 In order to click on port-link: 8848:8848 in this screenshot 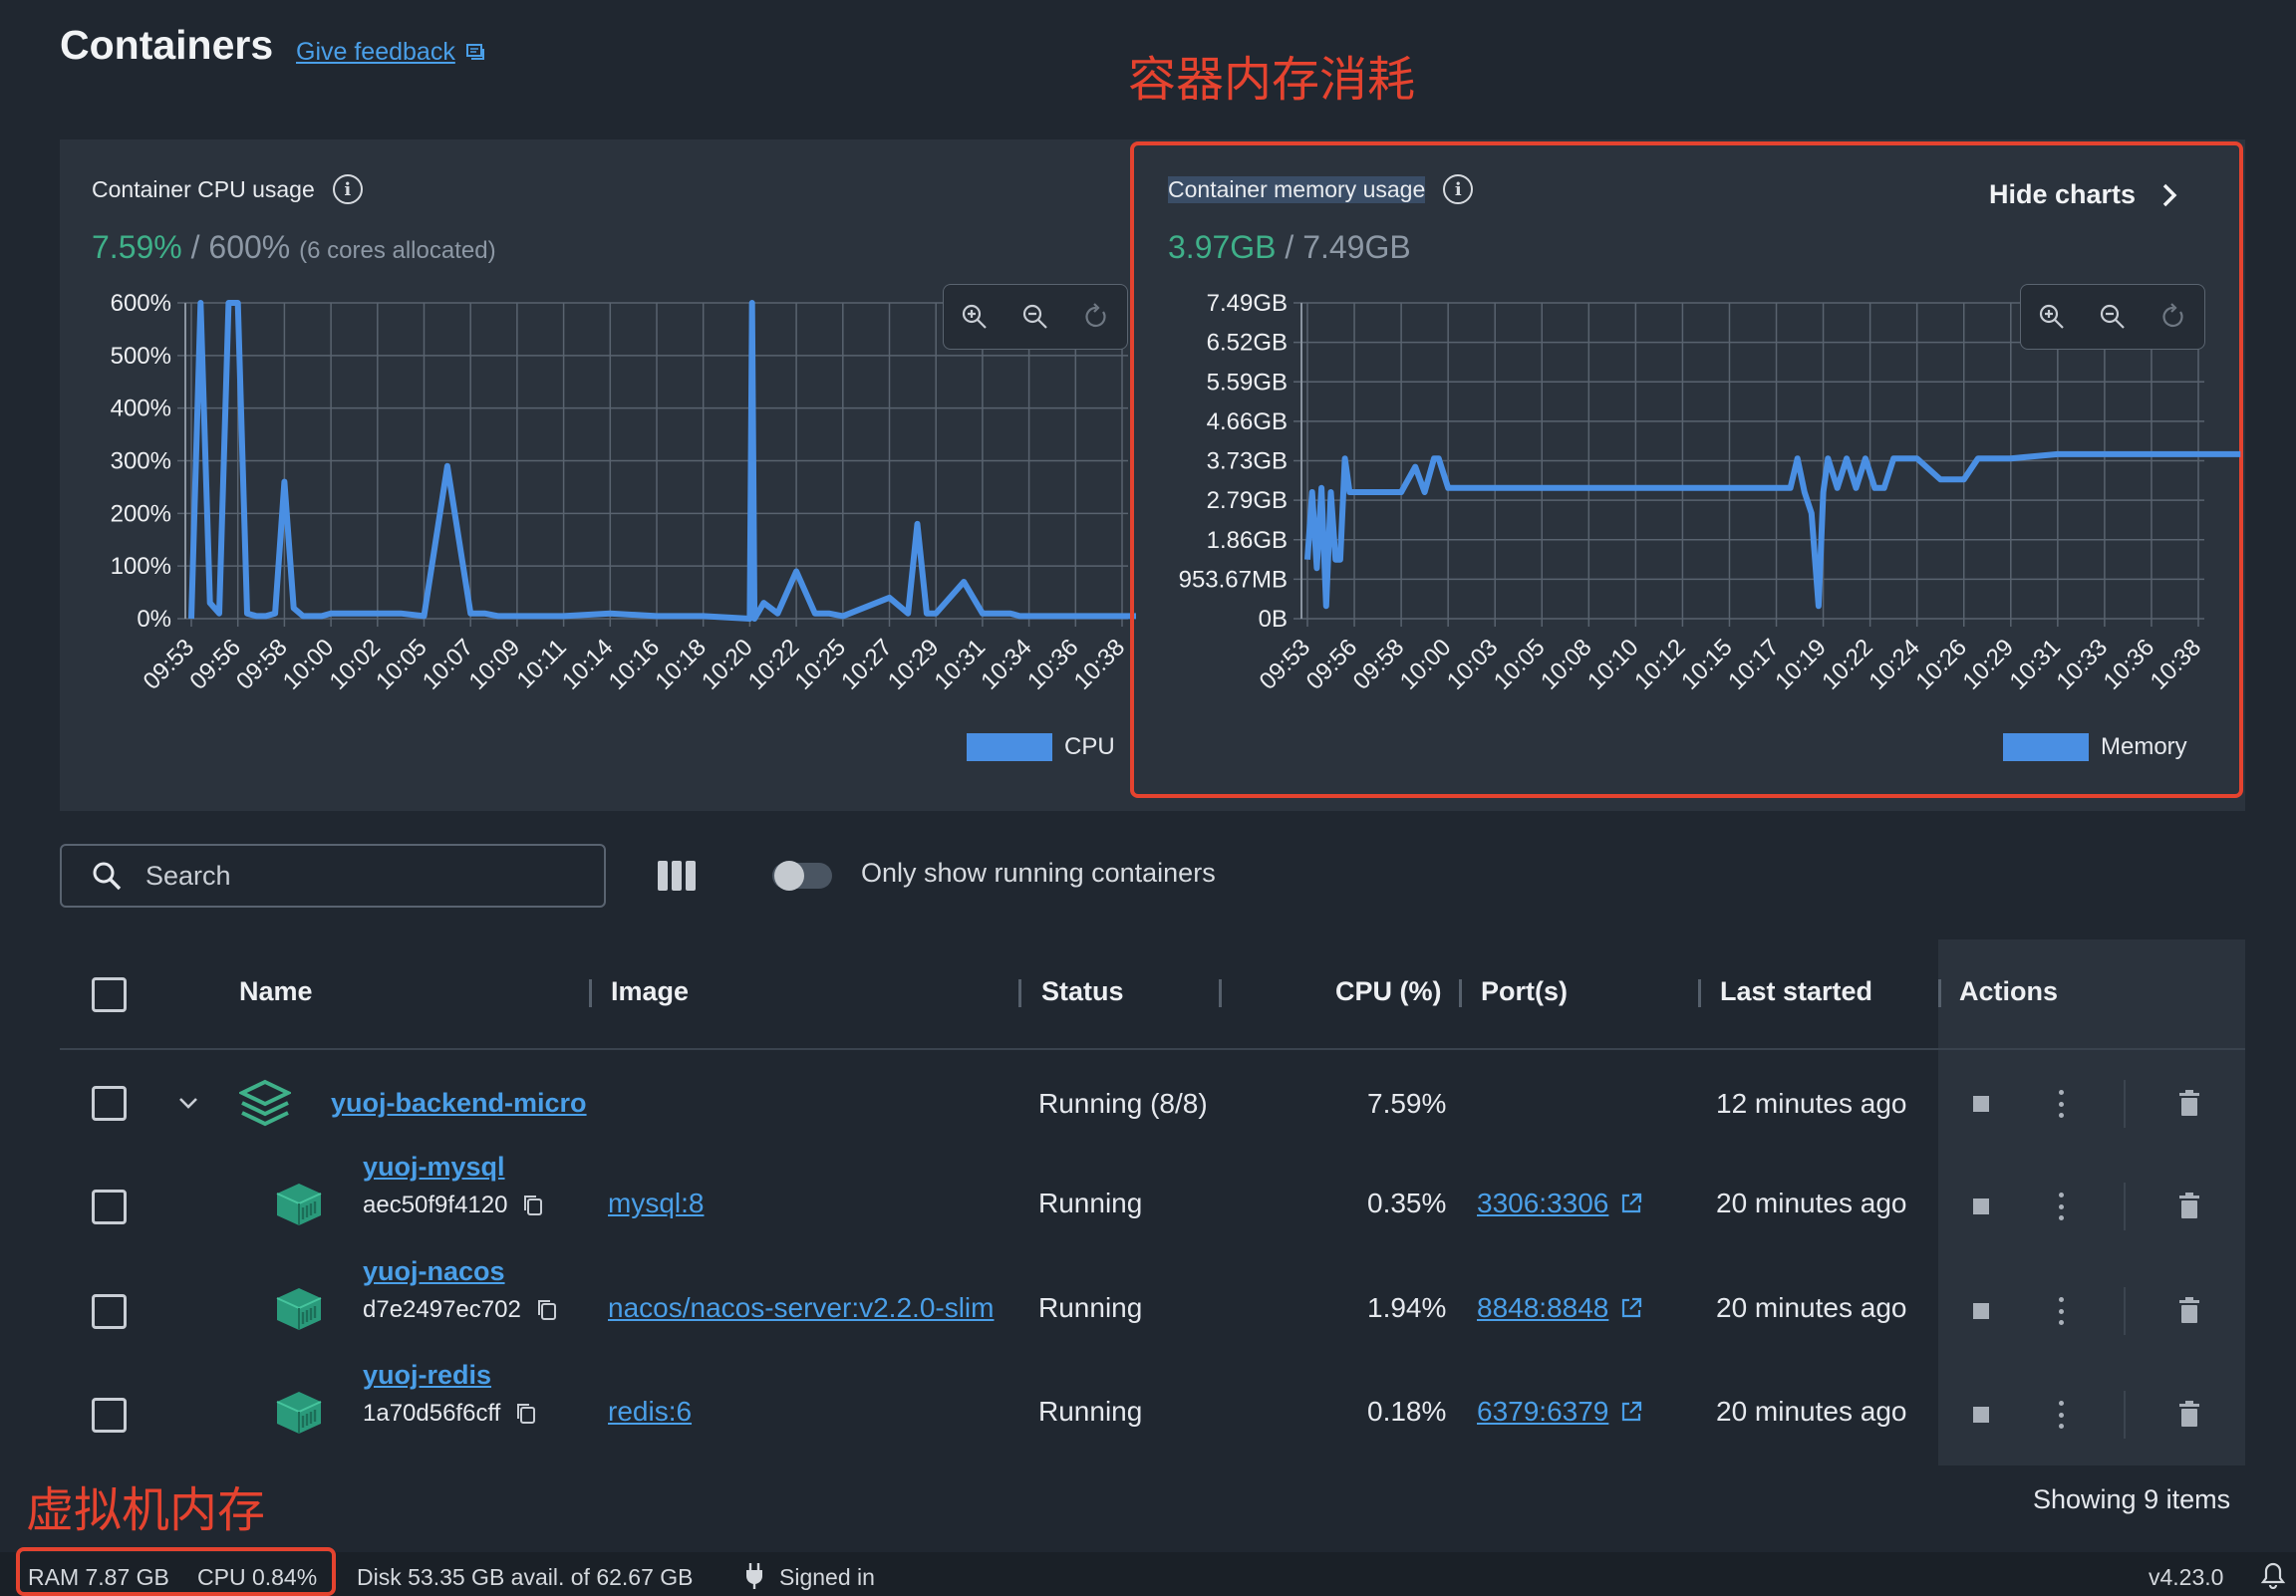, I will do `click(1559, 1308)`.